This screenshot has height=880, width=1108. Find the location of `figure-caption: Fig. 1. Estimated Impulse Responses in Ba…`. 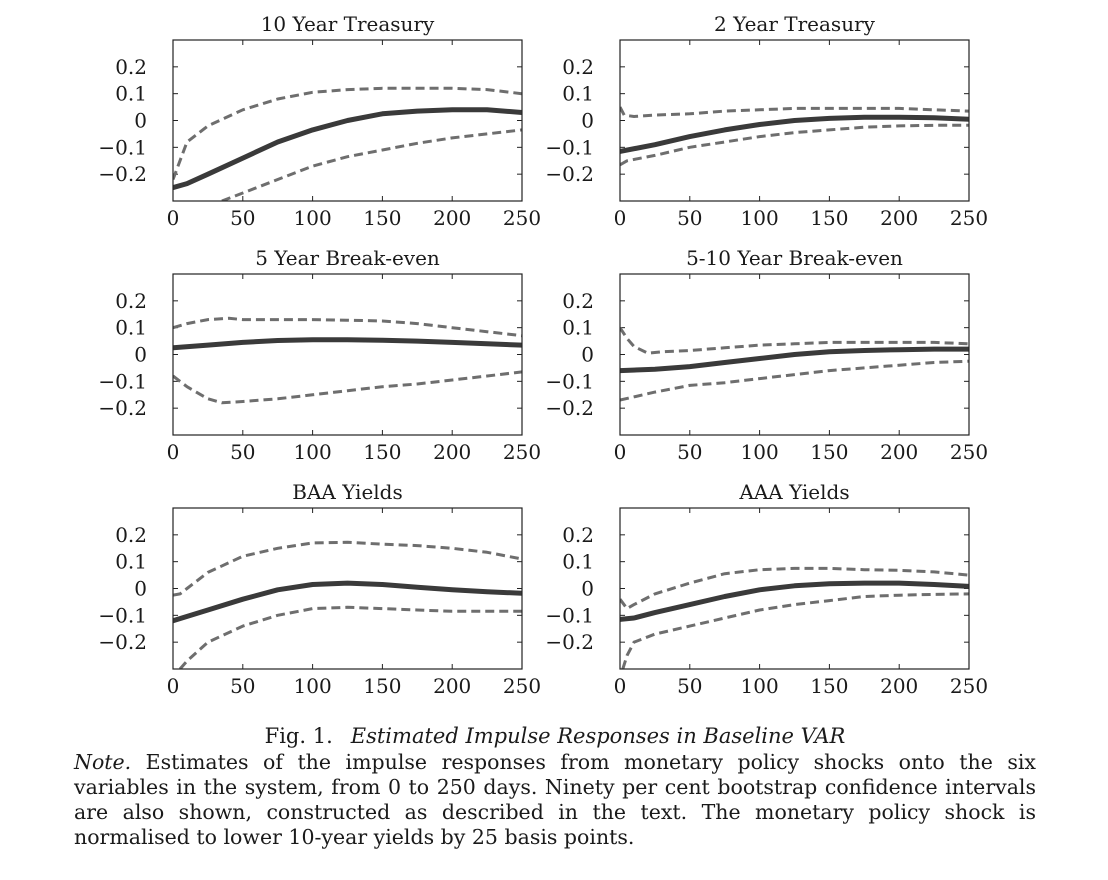

figure-caption: Fig. 1. Estimated Impulse Responses in Ba… is located at coordinates (555, 787).